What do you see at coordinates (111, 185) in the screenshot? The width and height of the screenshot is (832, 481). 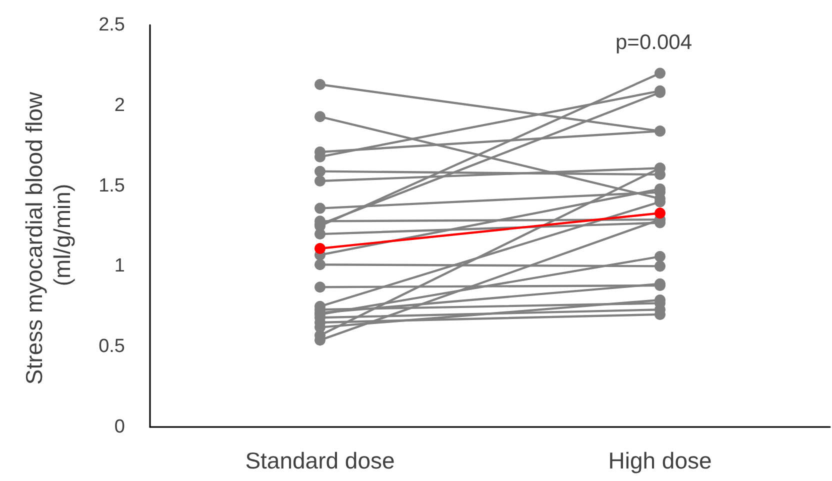 I see `y-tick-label: 1.5` at bounding box center [111, 185].